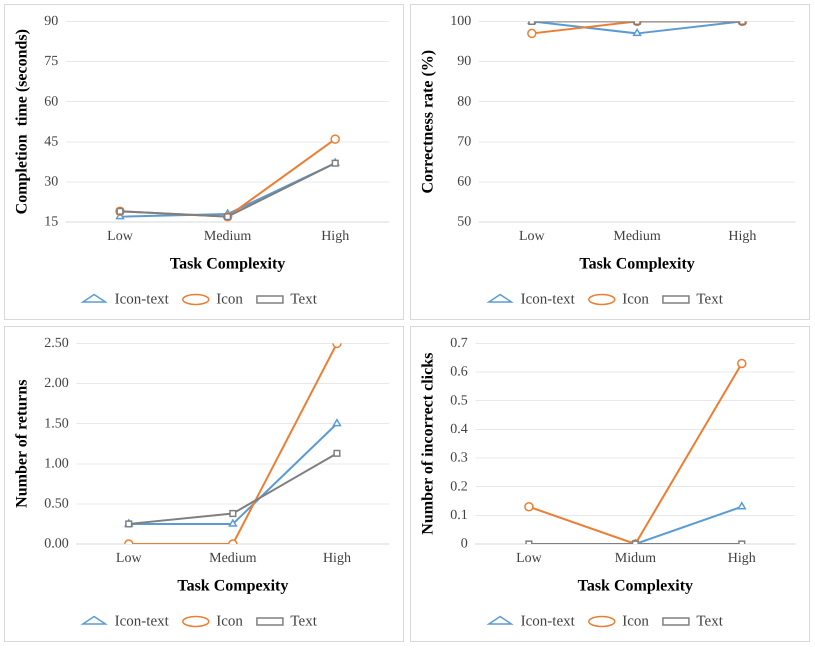 This screenshot has width=815, height=648. I want to click on y-tick-label: 80, so click(464, 102).